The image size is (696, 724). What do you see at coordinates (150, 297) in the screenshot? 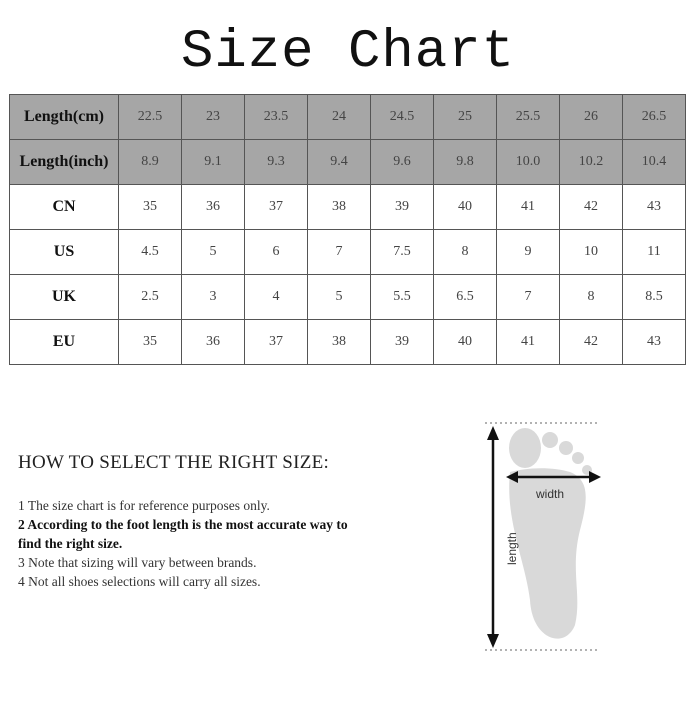
I see `size-cell: 2.5` at bounding box center [150, 297].